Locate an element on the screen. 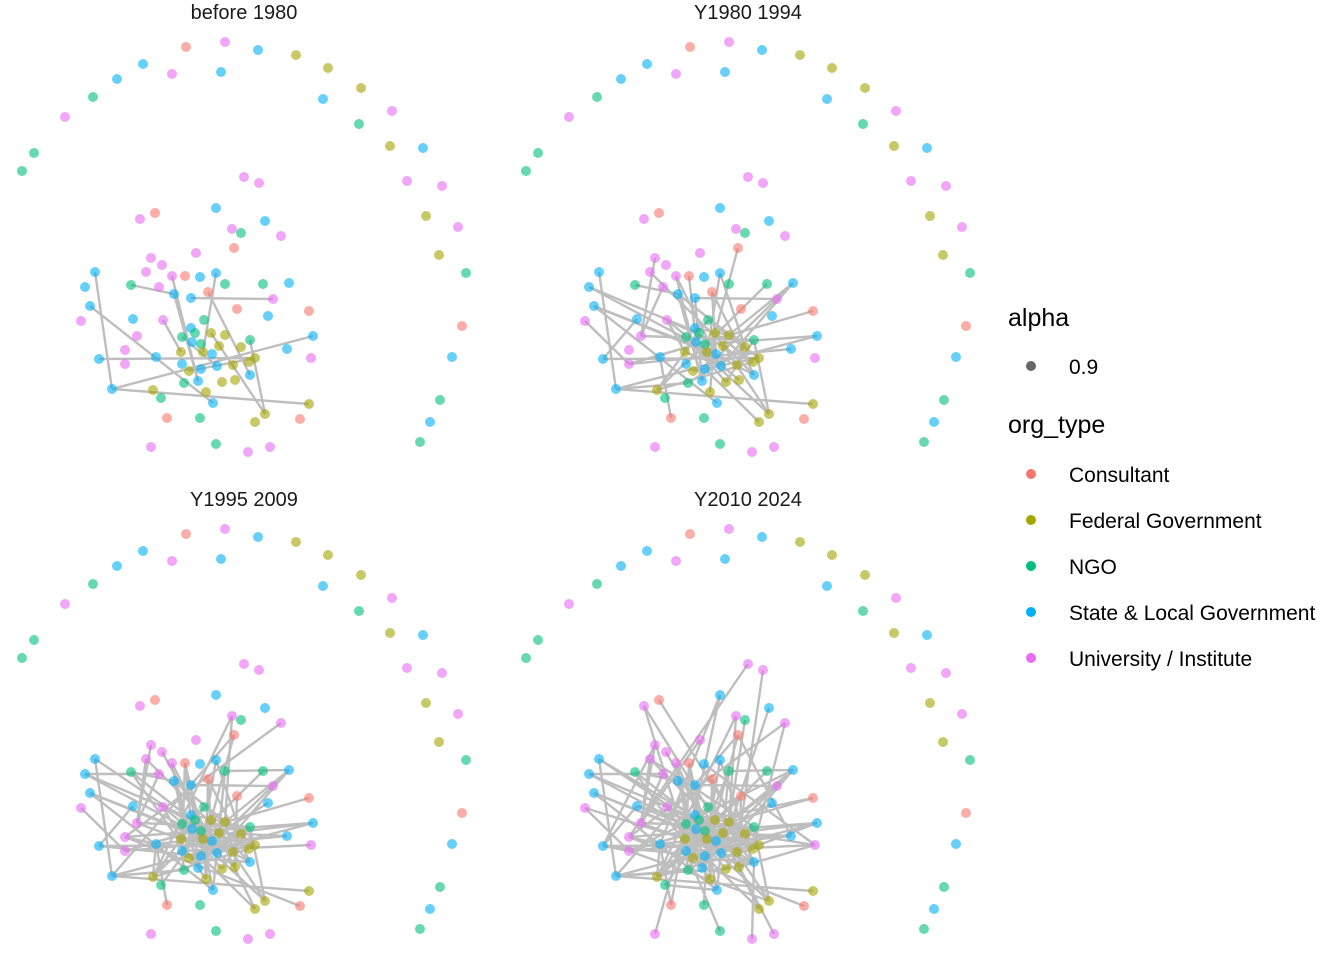 The width and height of the screenshot is (1344, 965). edges-layer is located at coordinates (701, 801).